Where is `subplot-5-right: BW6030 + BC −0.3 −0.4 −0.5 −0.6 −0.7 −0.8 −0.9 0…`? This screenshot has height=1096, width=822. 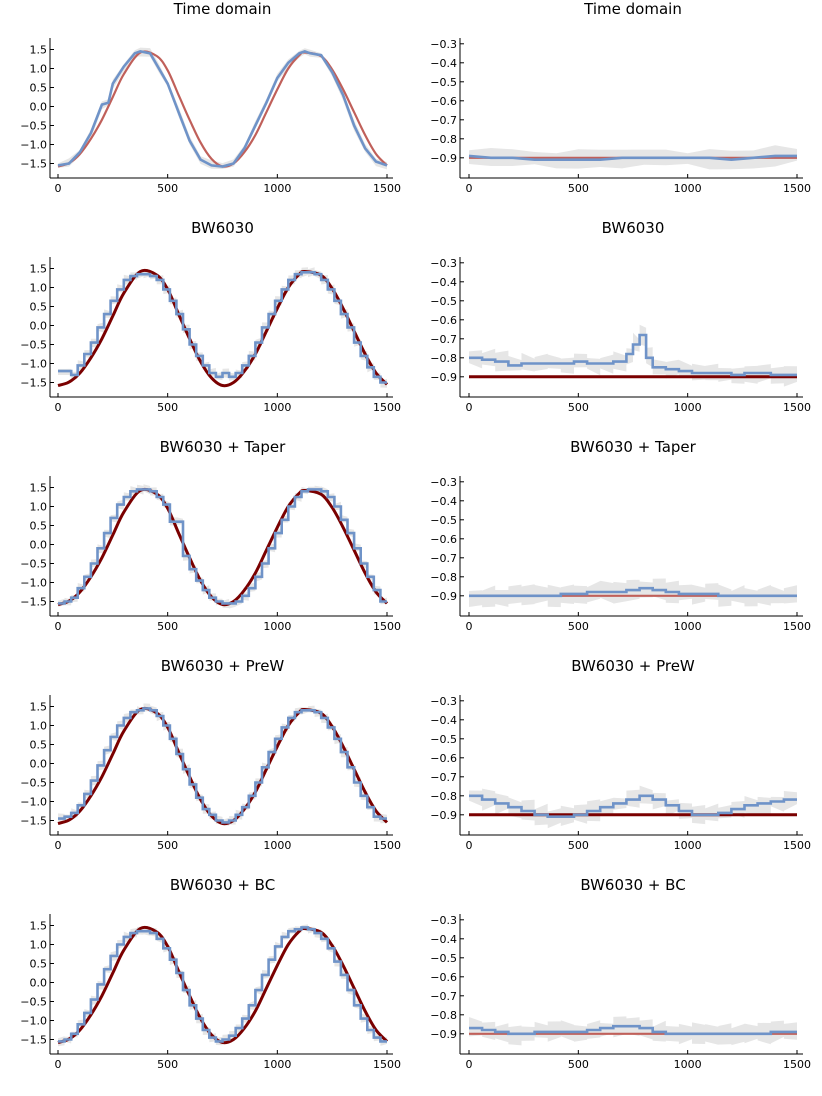
subplot-5-right: BW6030 + BC −0.3 −0.4 −0.5 −0.6 −0.7 −0.8 −0.9 0… is located at coordinates (620, 973).